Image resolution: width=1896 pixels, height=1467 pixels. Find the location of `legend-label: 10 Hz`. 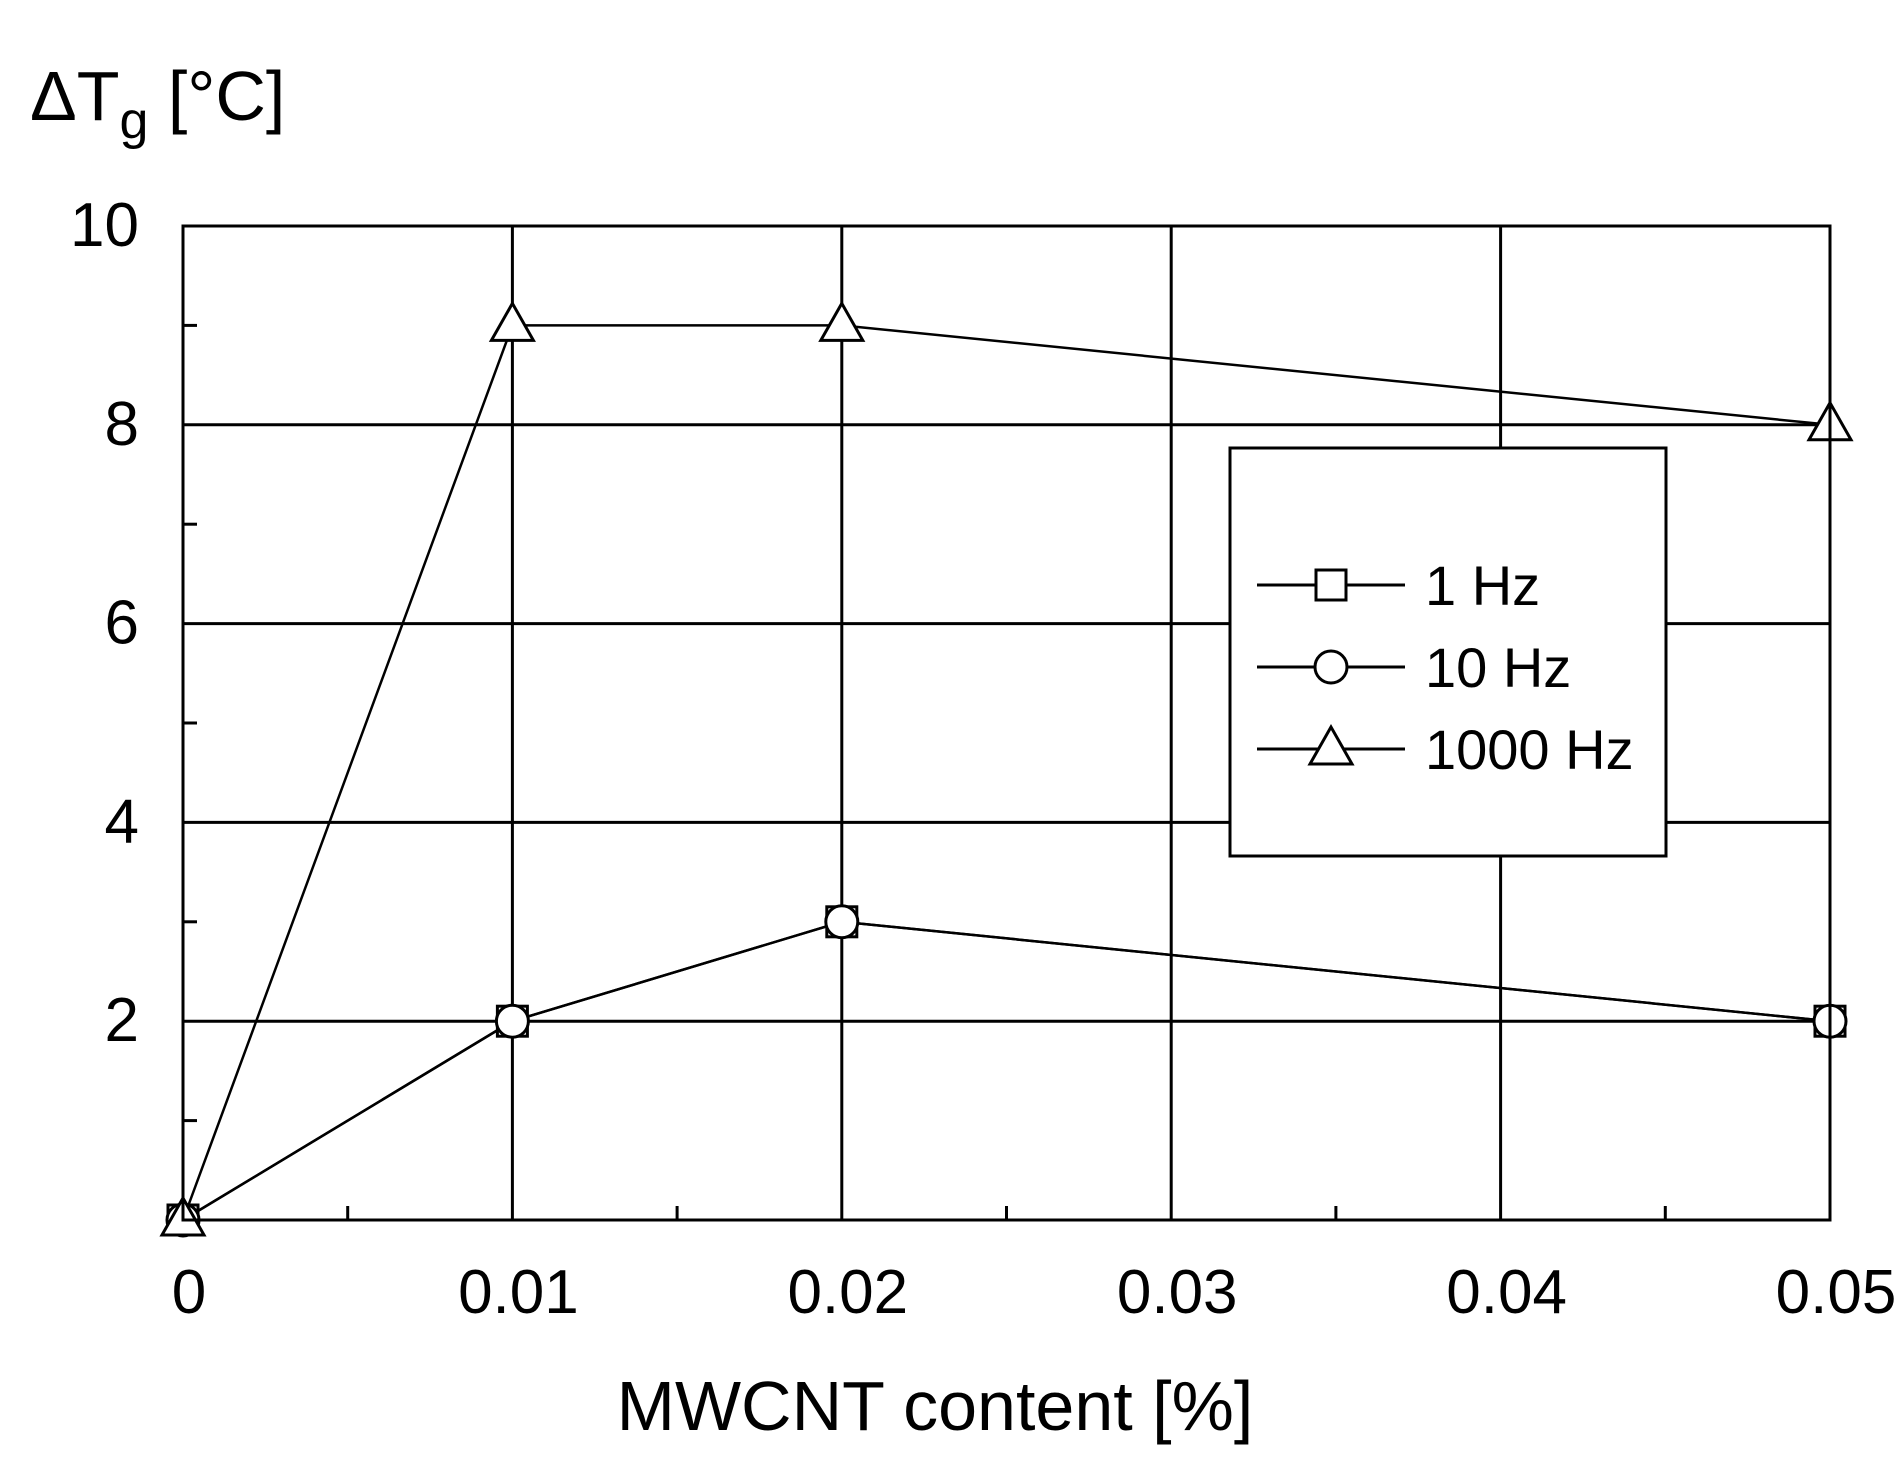

legend-label: 10 Hz is located at coordinates (1498, 667).